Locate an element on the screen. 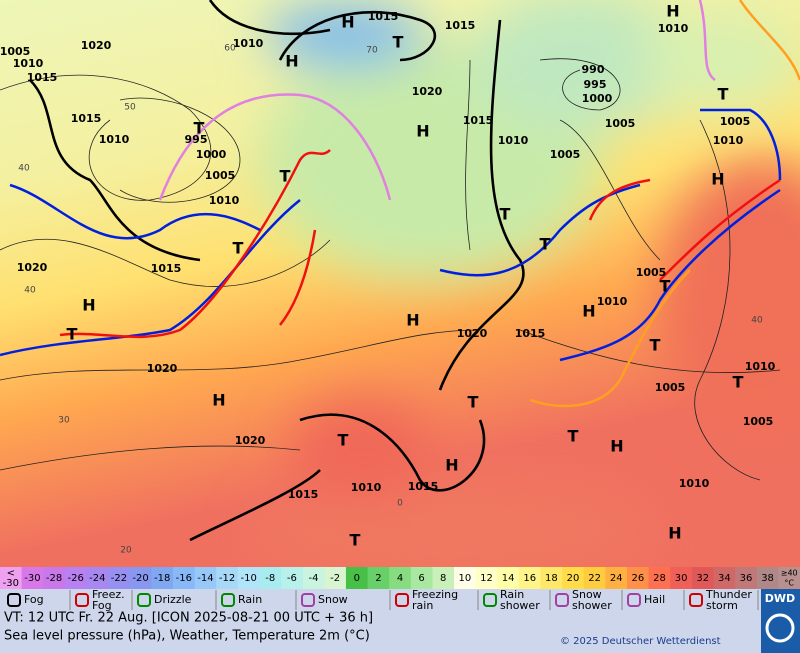 This screenshot has height=653, width=800. isotherm-label: 70 is located at coordinates (372, 51).